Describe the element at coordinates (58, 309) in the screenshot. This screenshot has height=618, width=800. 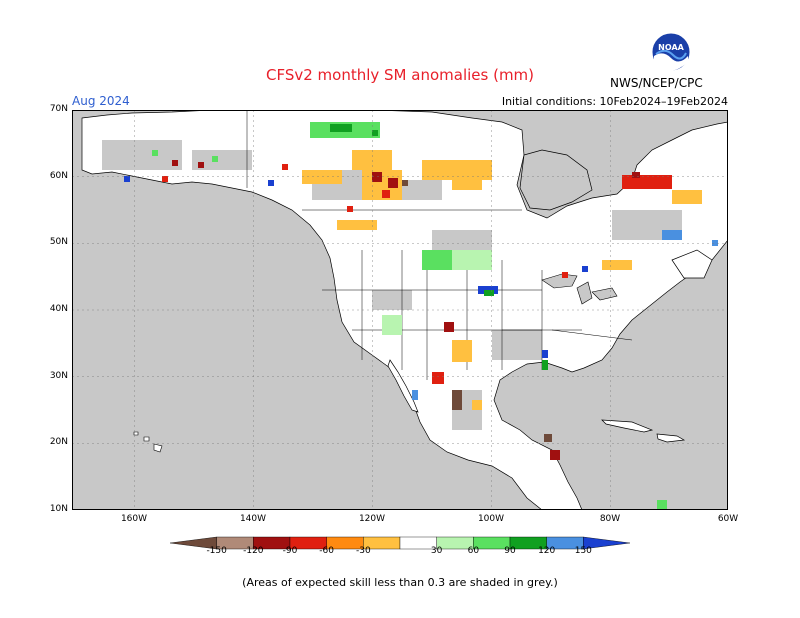
I see `lat-label: 40N` at that location.